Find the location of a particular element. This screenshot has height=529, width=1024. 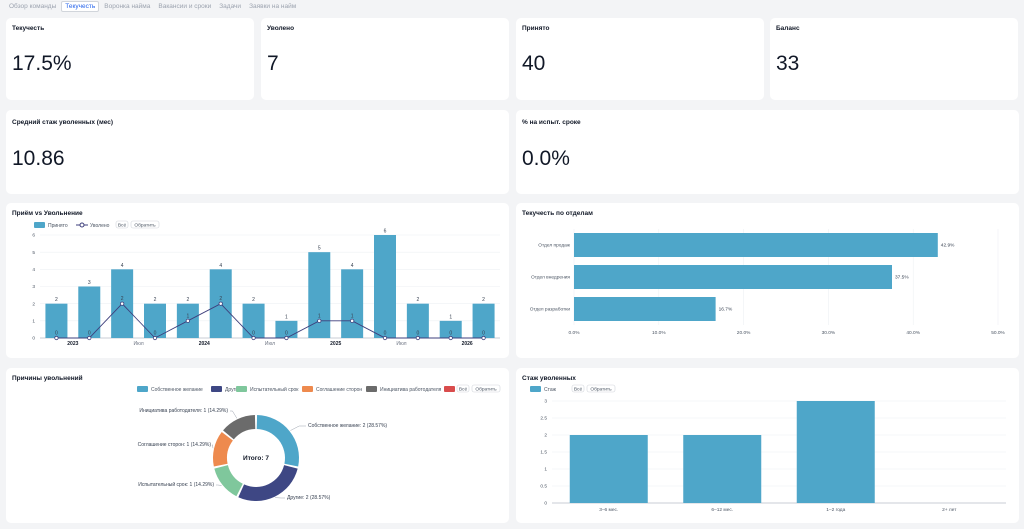

y-tick-label: 0.5 is located at coordinates (543, 487).